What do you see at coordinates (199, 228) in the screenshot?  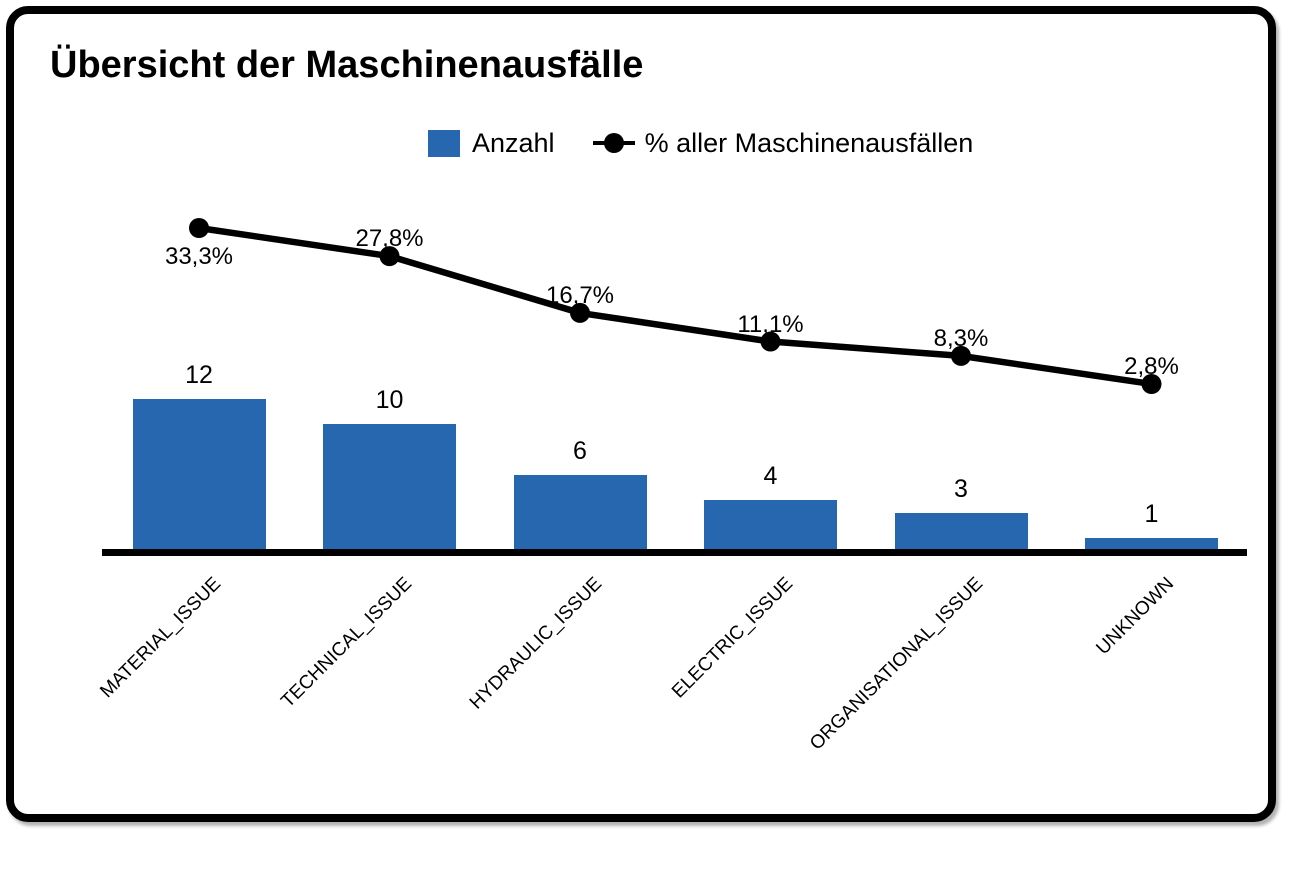 I see `line-point-material-issue` at bounding box center [199, 228].